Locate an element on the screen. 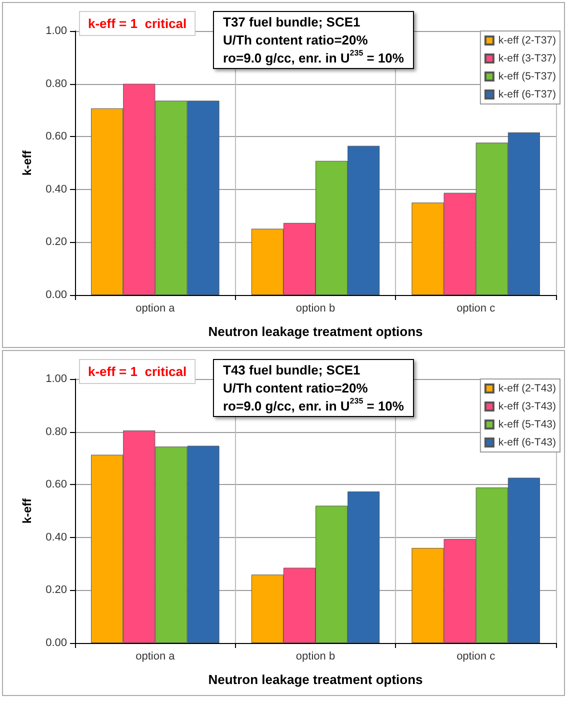  legend-label: k-eff (6-T43) is located at coordinates (527, 442).